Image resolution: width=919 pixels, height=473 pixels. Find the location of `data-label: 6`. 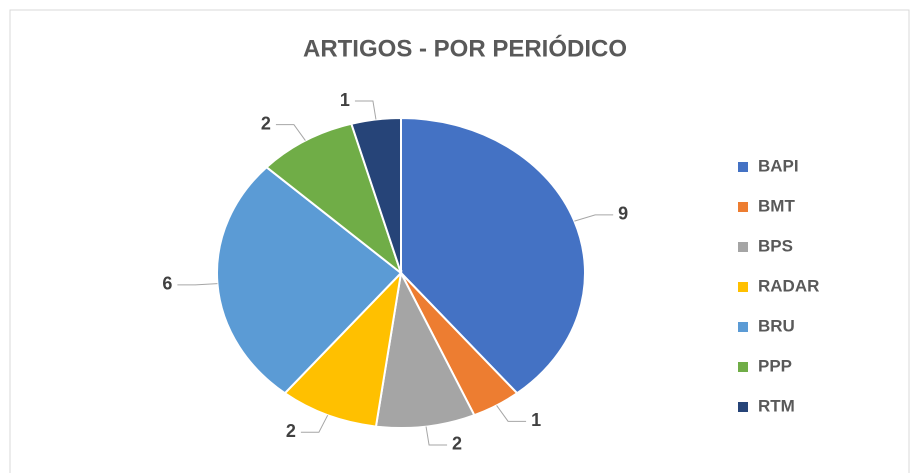

data-label: 6 is located at coordinates (167, 284).